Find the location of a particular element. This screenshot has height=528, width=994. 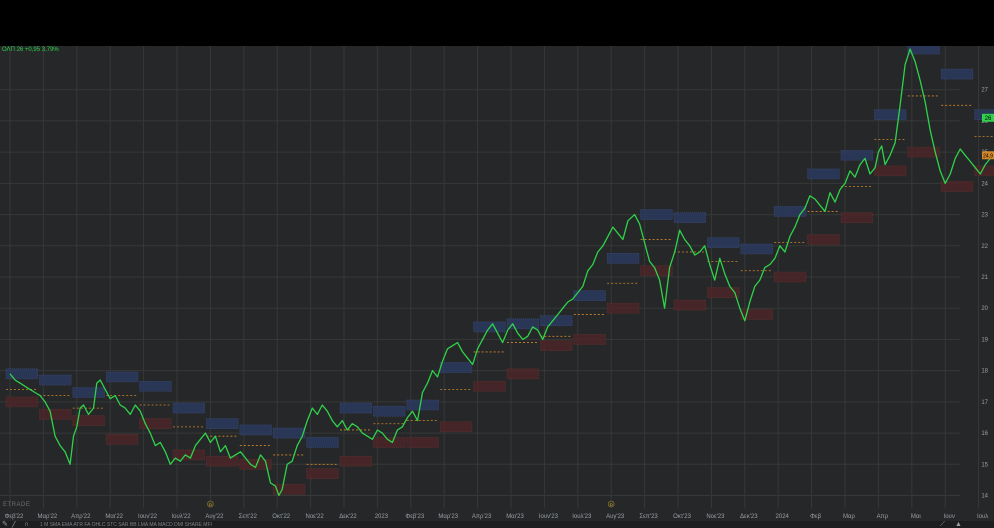

area-chart-icon: ▲ is located at coordinates (958, 524).